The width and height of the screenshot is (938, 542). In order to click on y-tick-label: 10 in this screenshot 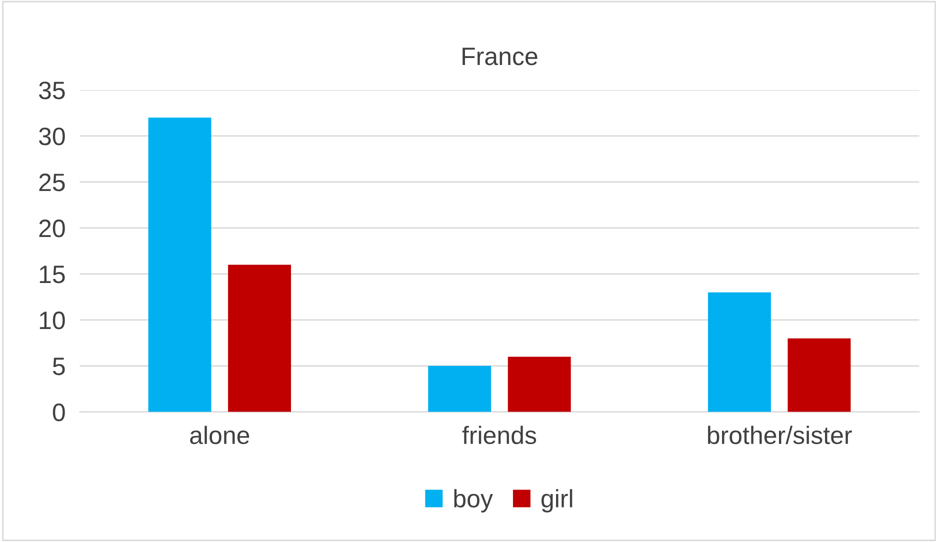, I will do `click(52, 321)`.